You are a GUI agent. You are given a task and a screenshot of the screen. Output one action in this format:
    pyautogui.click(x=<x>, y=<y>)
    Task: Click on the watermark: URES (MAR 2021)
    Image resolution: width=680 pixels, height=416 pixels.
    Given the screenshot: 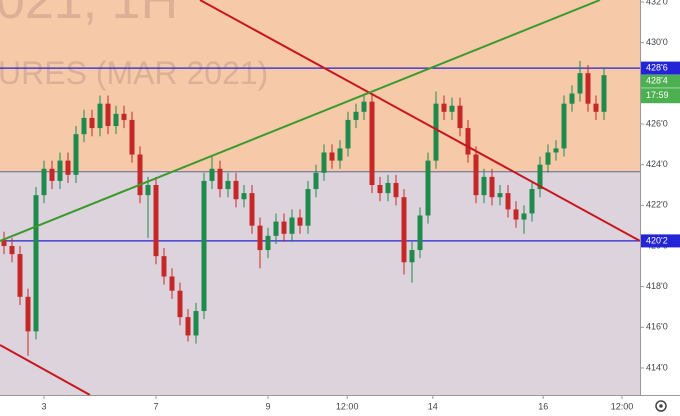 What is the action you would take?
    pyautogui.click(x=134, y=73)
    